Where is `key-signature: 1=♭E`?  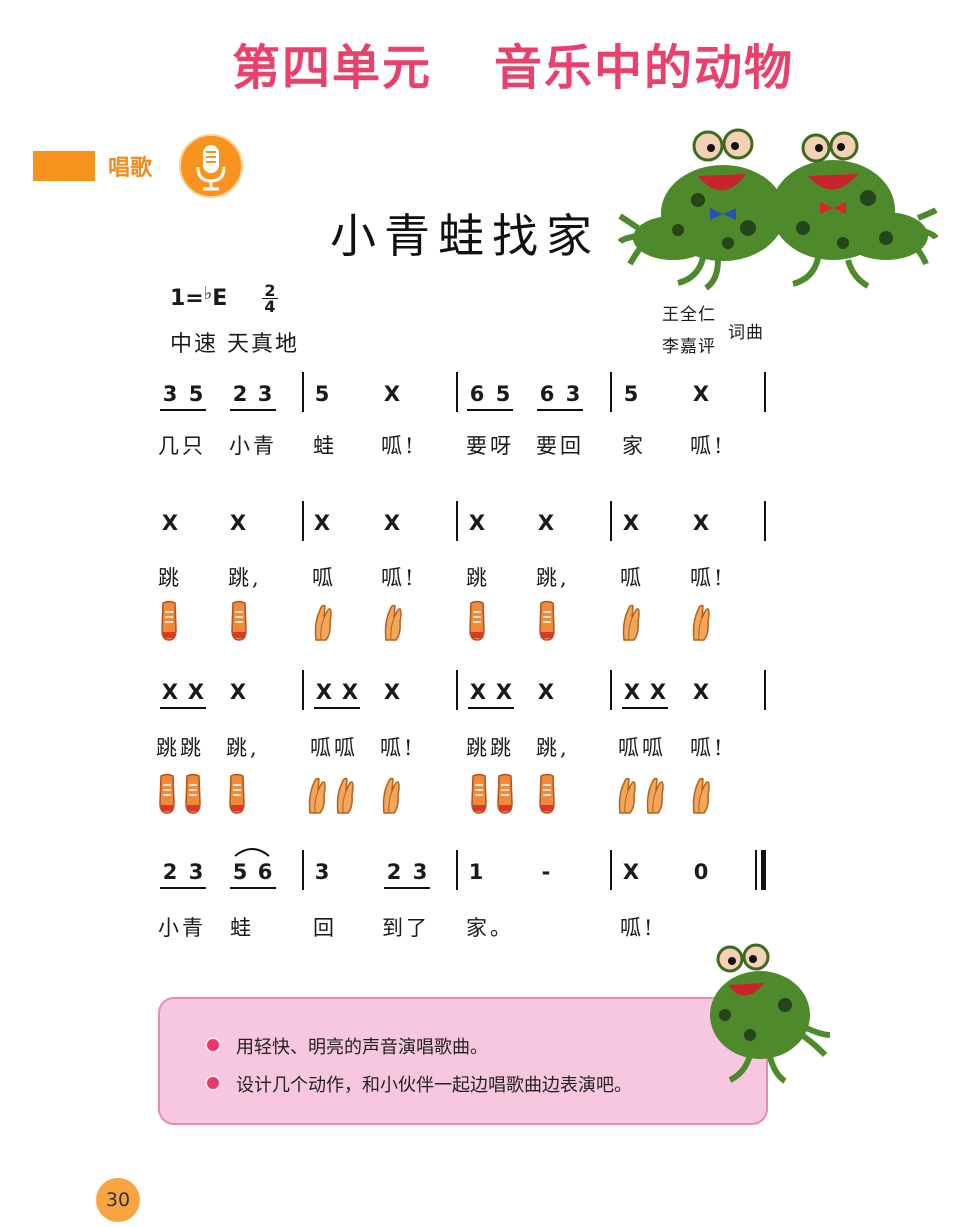 key-signature: 1=♭E is located at coordinates (199, 297).